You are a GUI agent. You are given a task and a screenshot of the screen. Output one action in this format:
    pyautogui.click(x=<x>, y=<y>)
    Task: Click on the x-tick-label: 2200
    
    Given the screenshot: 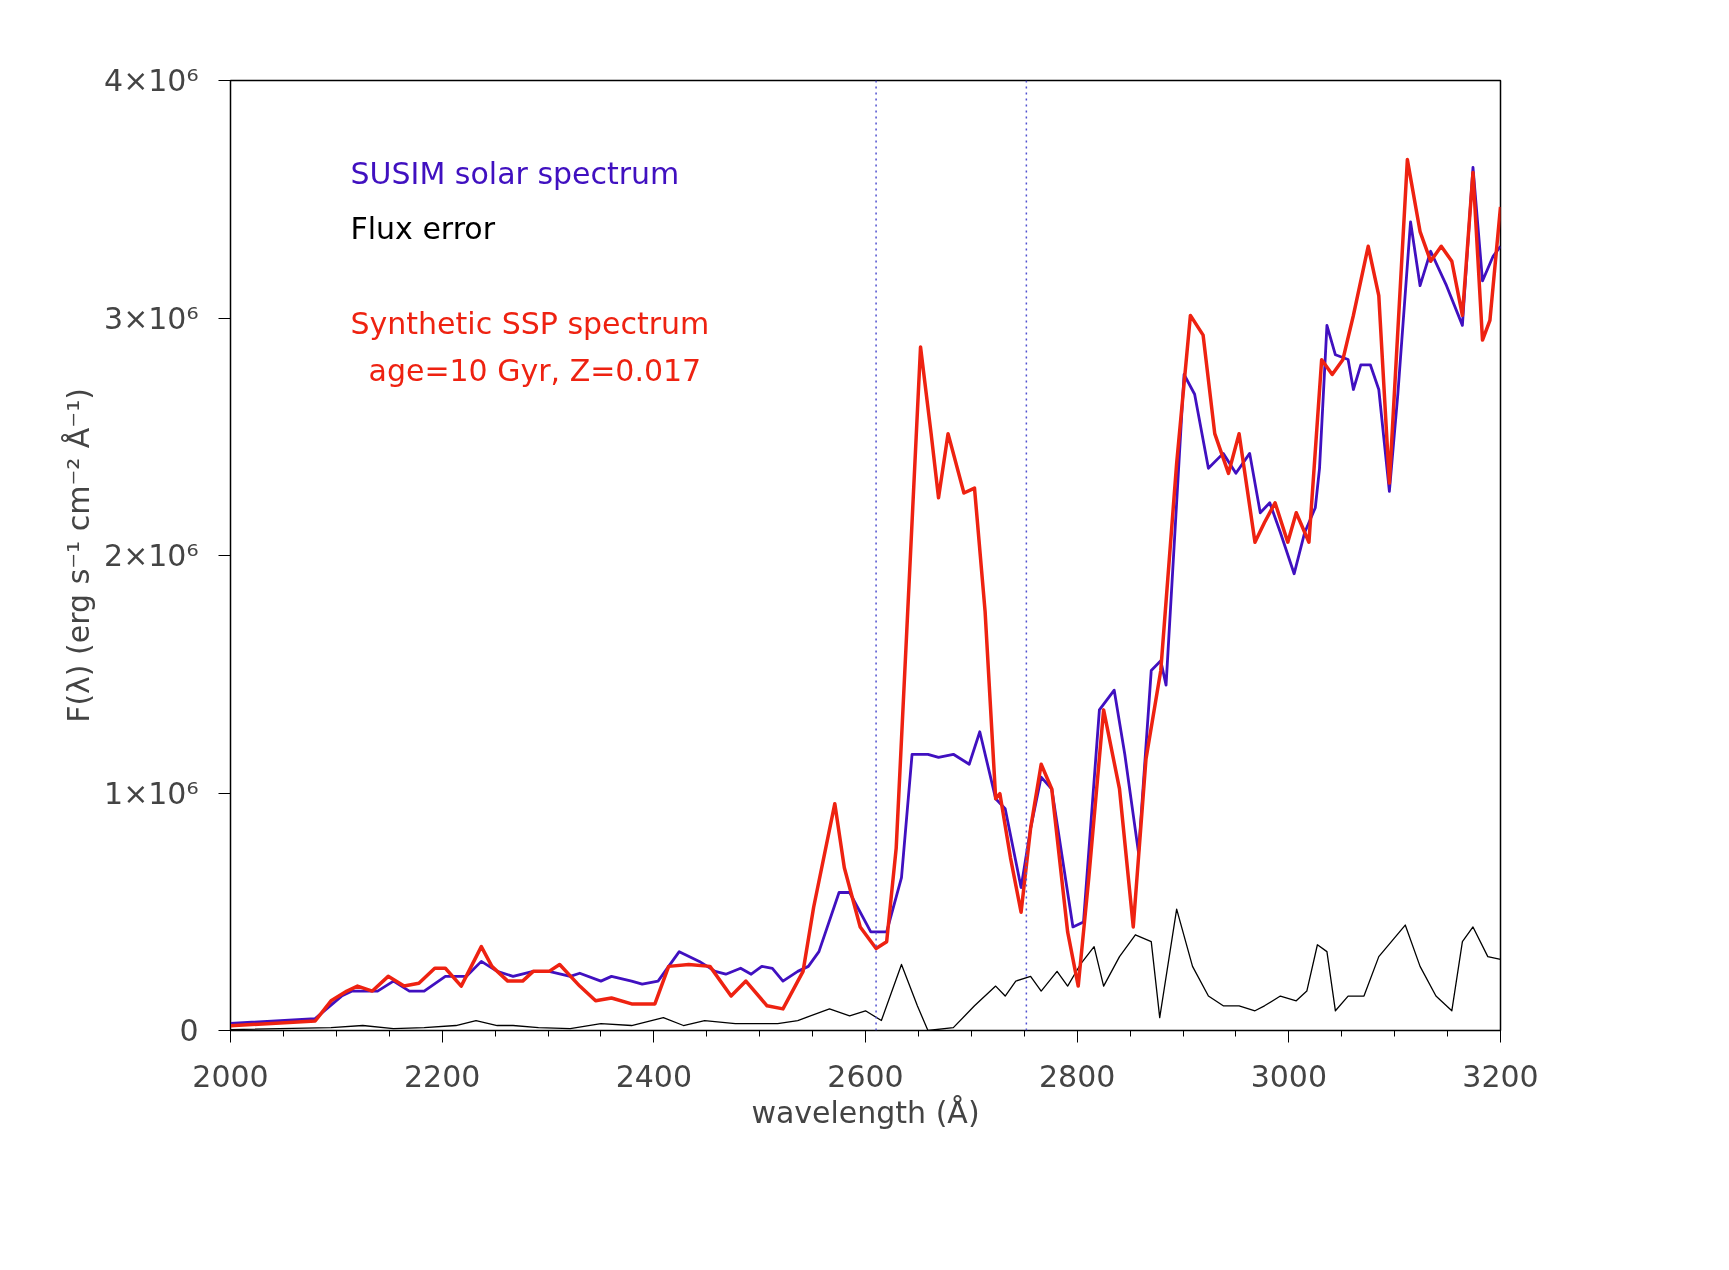 What is the action you would take?
    pyautogui.click(x=442, y=1076)
    